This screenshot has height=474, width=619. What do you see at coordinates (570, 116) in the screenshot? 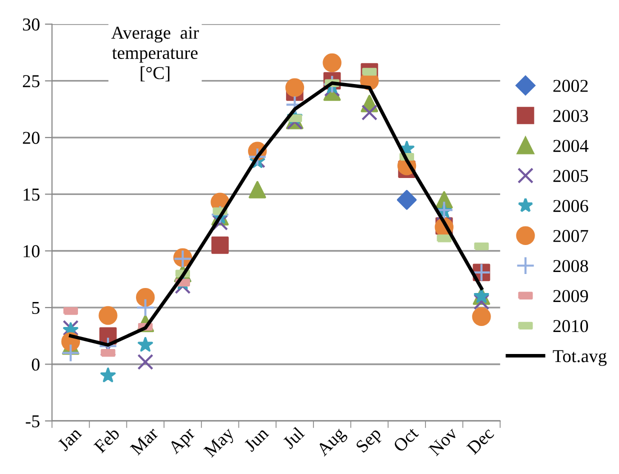
I see `legend-label: 2003` at bounding box center [570, 116].